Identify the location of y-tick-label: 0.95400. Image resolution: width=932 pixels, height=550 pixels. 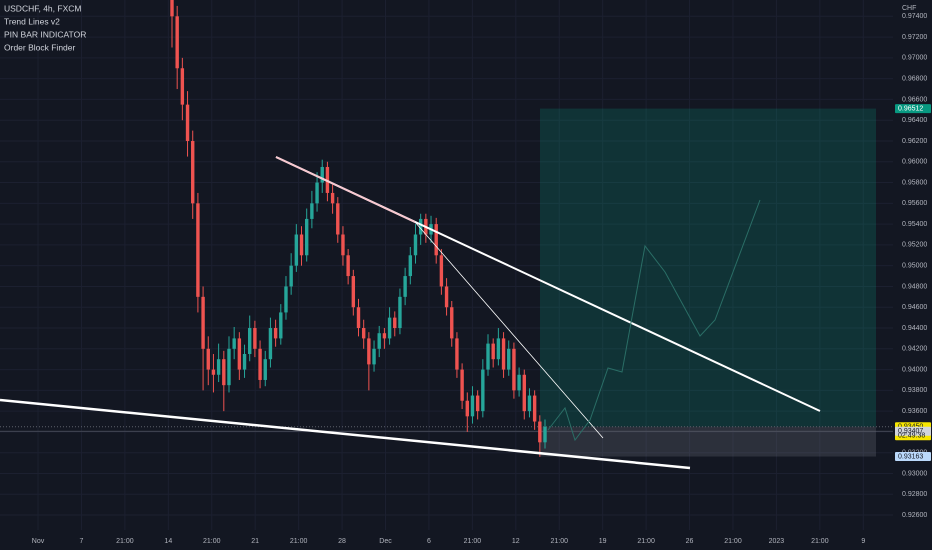
(914, 224).